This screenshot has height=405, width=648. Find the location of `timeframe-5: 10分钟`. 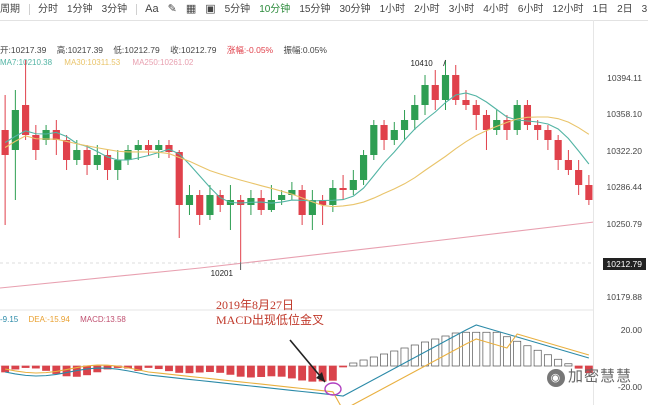

timeframe-5: 10分钟 is located at coordinates (275, 9).